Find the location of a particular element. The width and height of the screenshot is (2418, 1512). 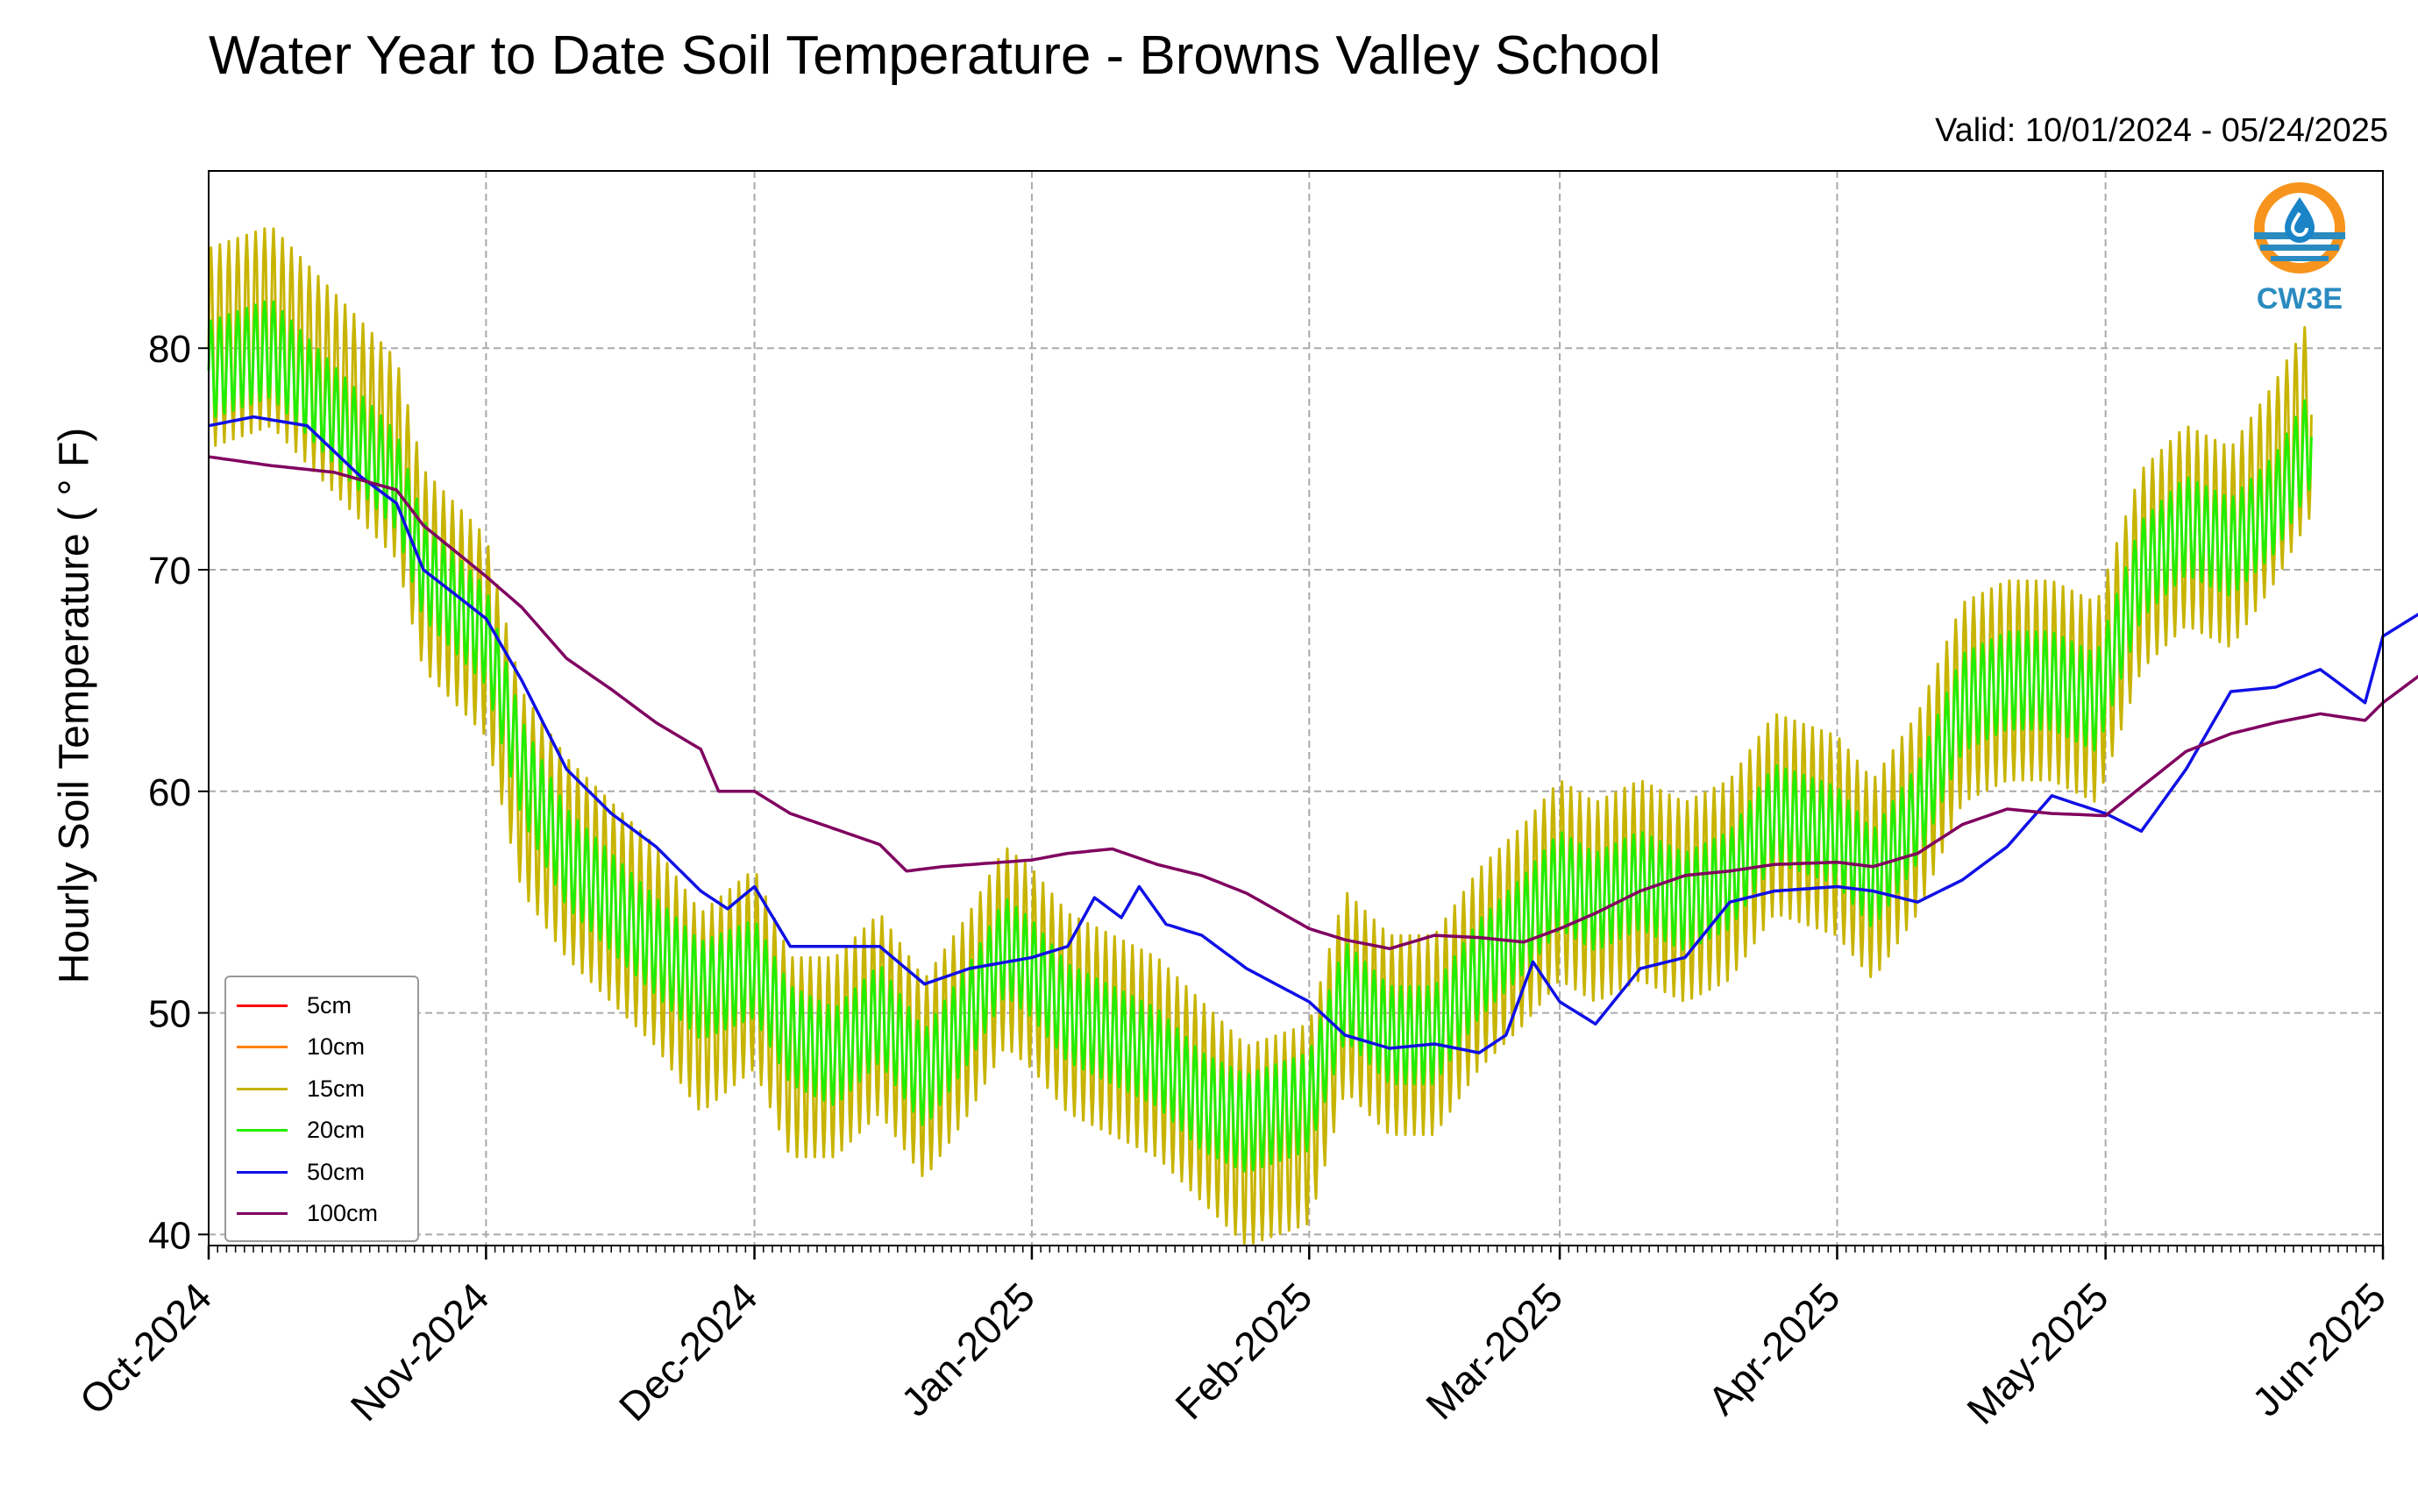

legend: 5cm 10cm 15cm 20cm 50cm 100cm is located at coordinates (321, 1109).